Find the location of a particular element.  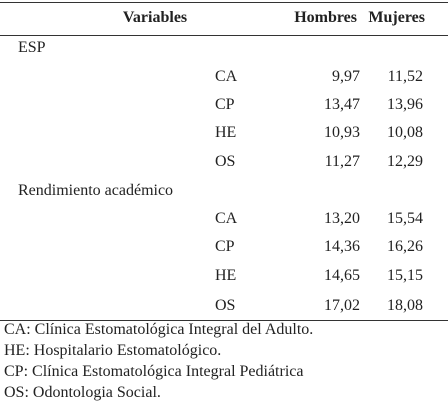

cell-hombres: 17,02 is located at coordinates (342, 305).